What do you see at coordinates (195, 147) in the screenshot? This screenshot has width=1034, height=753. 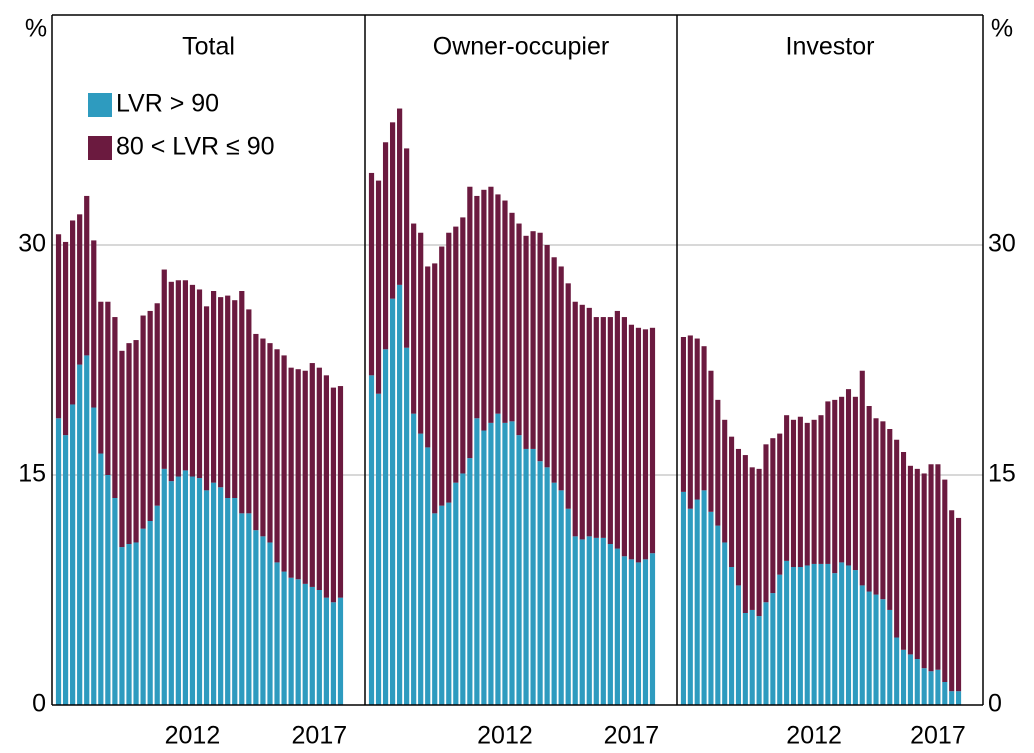 I see `legend-label: 80 < LVR ≤ 90` at bounding box center [195, 147].